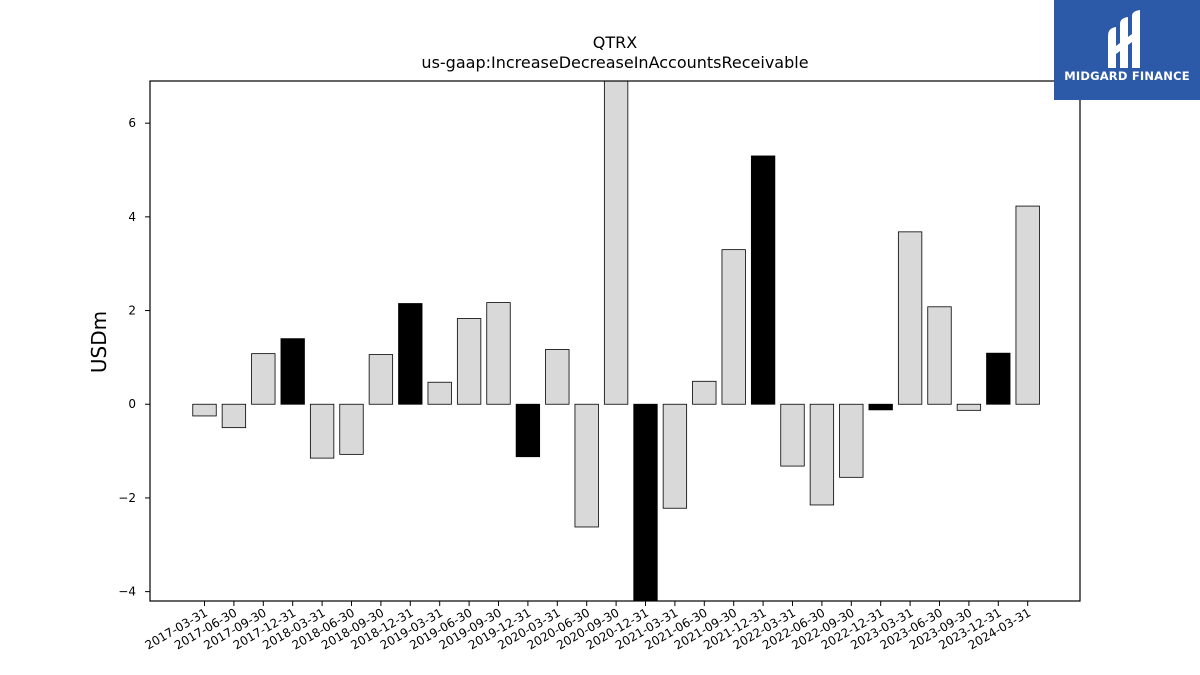 Image resolution: width=1200 pixels, height=675 pixels. Describe the element at coordinates (134, 357) in the screenshot. I see `y-axis: −4 −2 0 2 4 6` at that location.